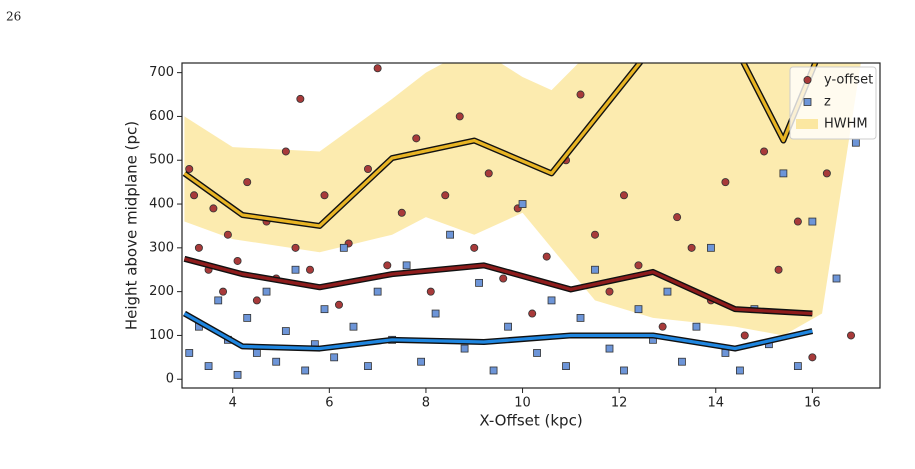 The height and width of the screenshot is (469, 915). I want to click on y-tick-label: 300, so click(161, 247).